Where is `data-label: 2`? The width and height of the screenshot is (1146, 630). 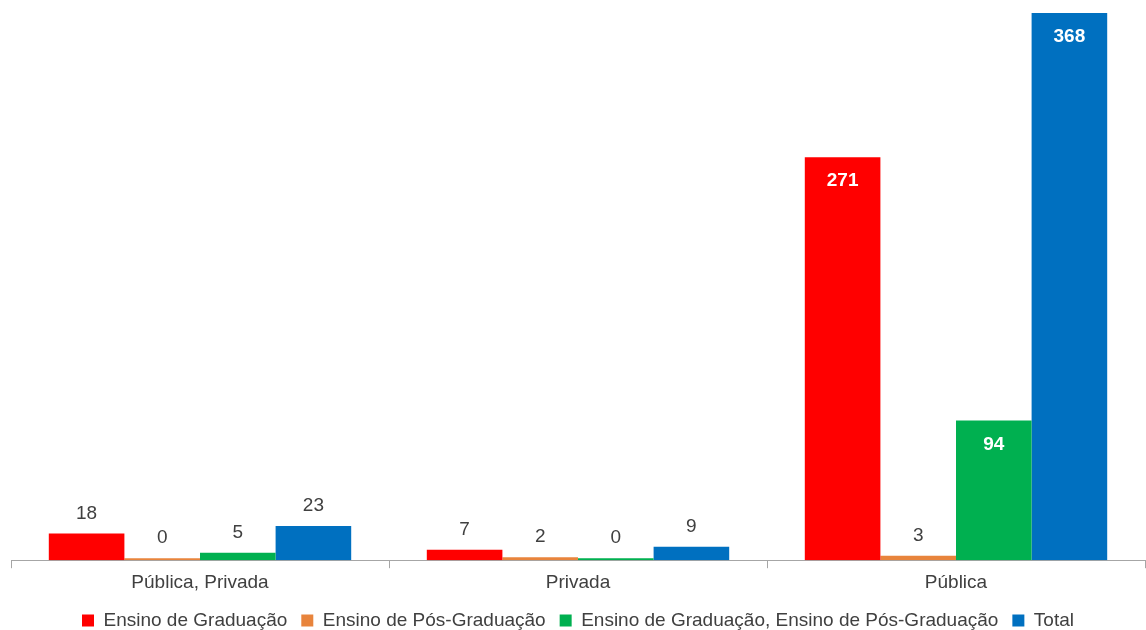 data-label: 2 is located at coordinates (540, 536).